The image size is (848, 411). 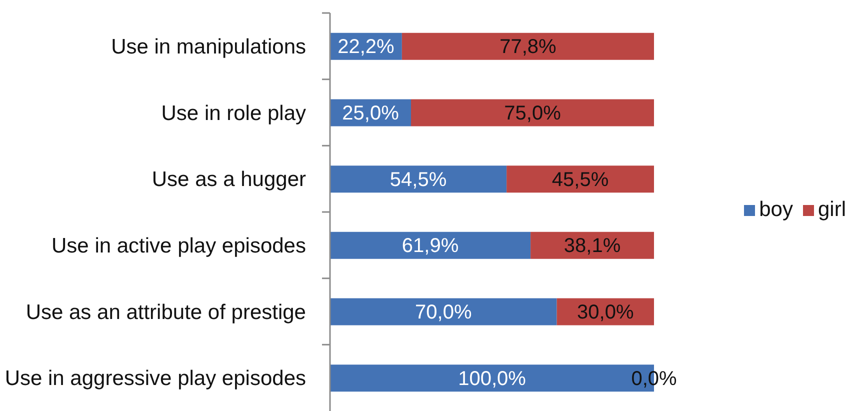 What do you see at coordinates (166, 312) in the screenshot?
I see `y-tick-label: Use as an attribute of prestige` at bounding box center [166, 312].